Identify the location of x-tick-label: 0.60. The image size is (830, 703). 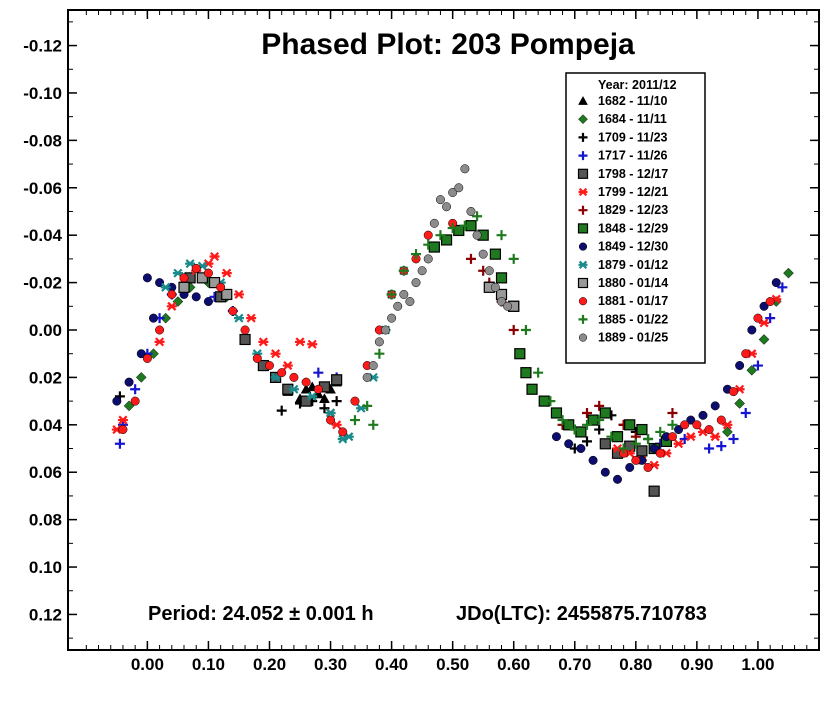
(513, 664).